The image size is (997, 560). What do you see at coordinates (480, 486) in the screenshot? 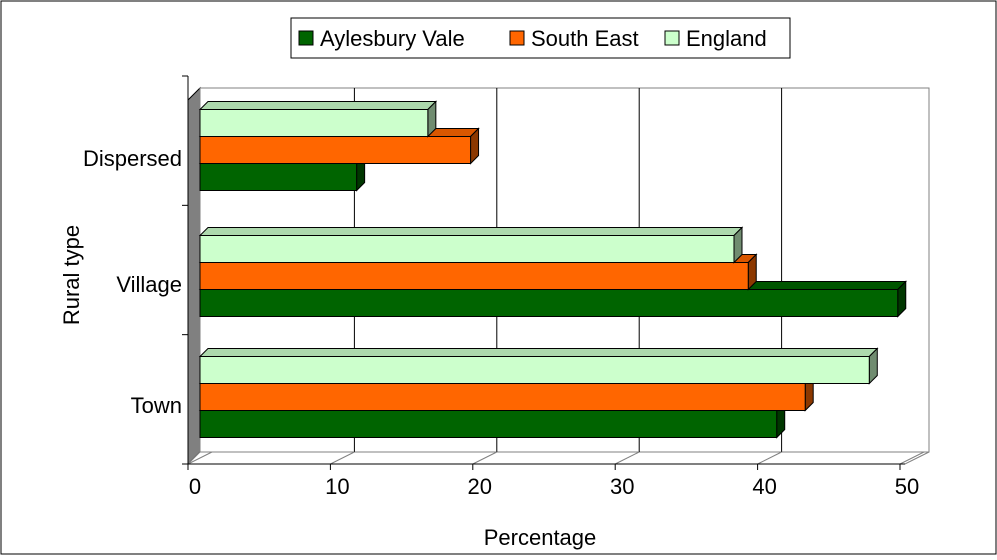
I see `x-tick-label: 20` at bounding box center [480, 486].